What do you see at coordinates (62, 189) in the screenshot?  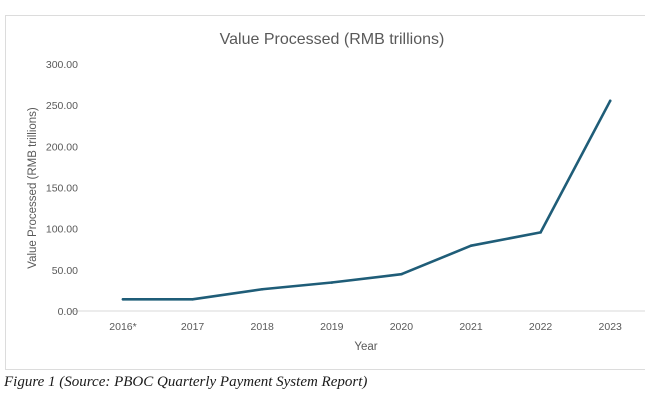 I see `y-tick-label: 150.00` at bounding box center [62, 189].